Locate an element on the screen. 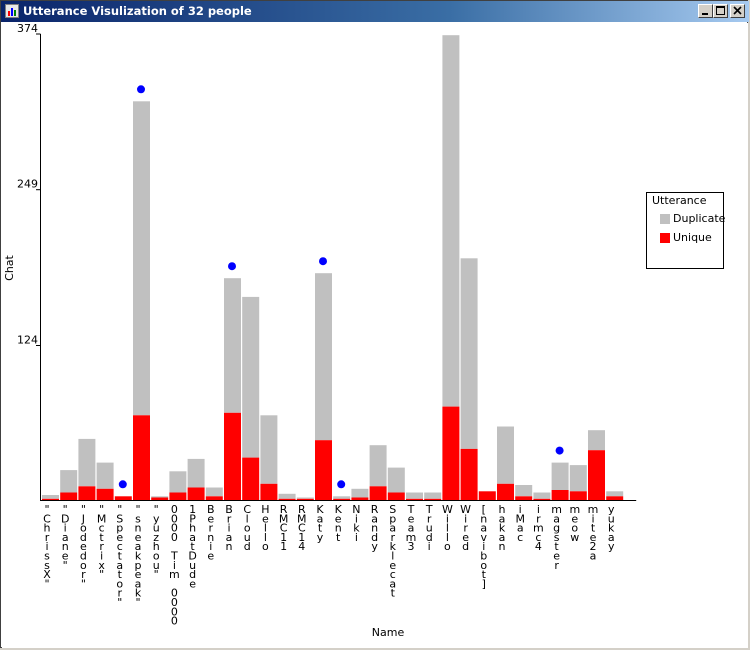  maximize-button is located at coordinates (720, 11).